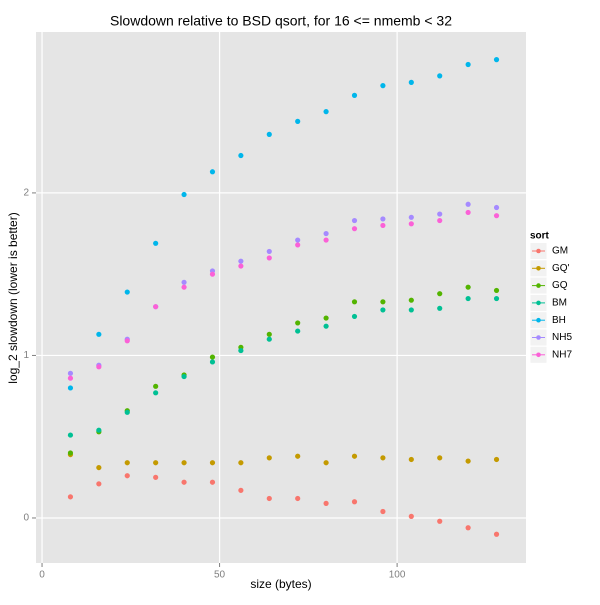 The height and width of the screenshot is (605, 600). I want to click on legend-label: BH, so click(559, 320).